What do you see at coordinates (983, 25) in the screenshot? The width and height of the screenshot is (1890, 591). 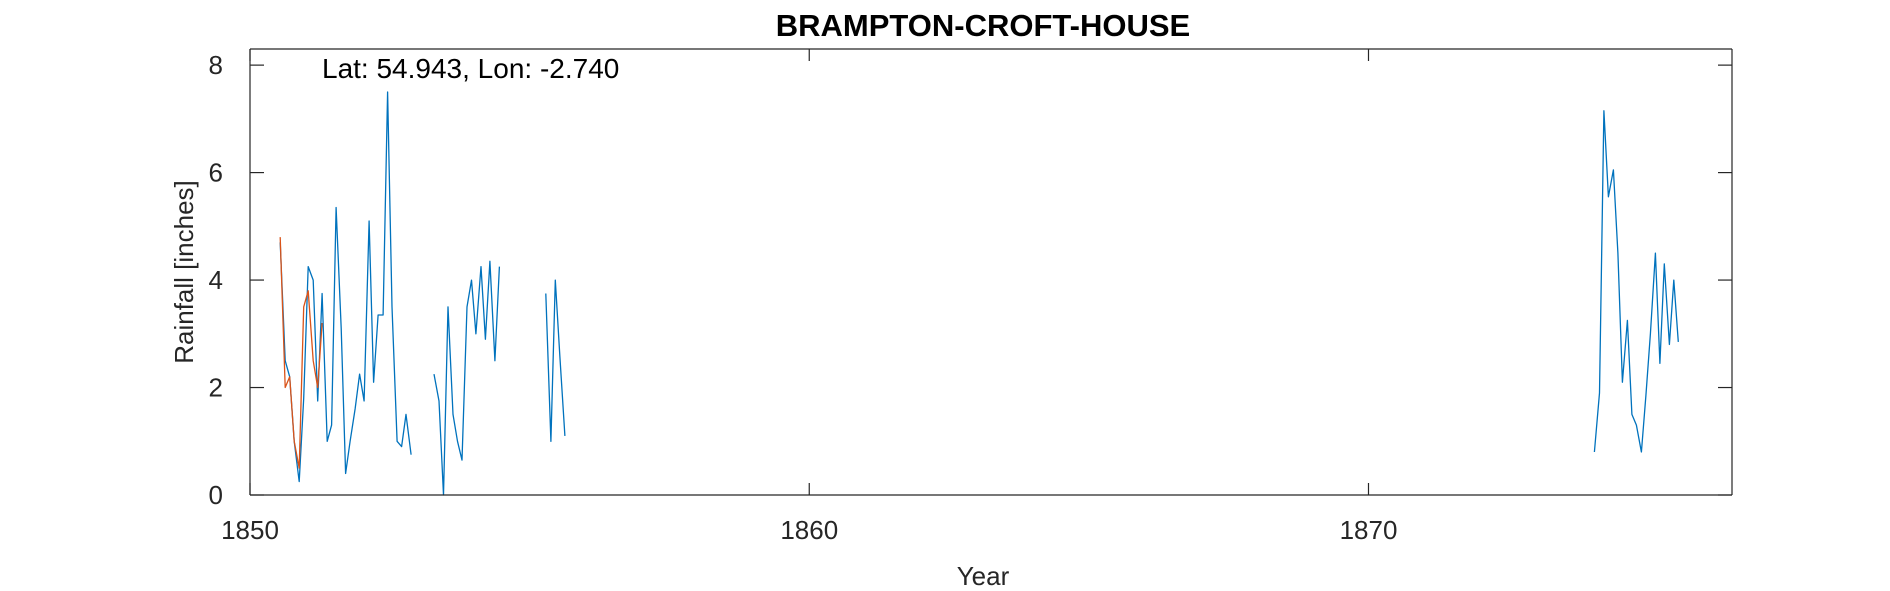 I see `chart-title: BRAMPTON-CROFT-HOUSE` at bounding box center [983, 25].